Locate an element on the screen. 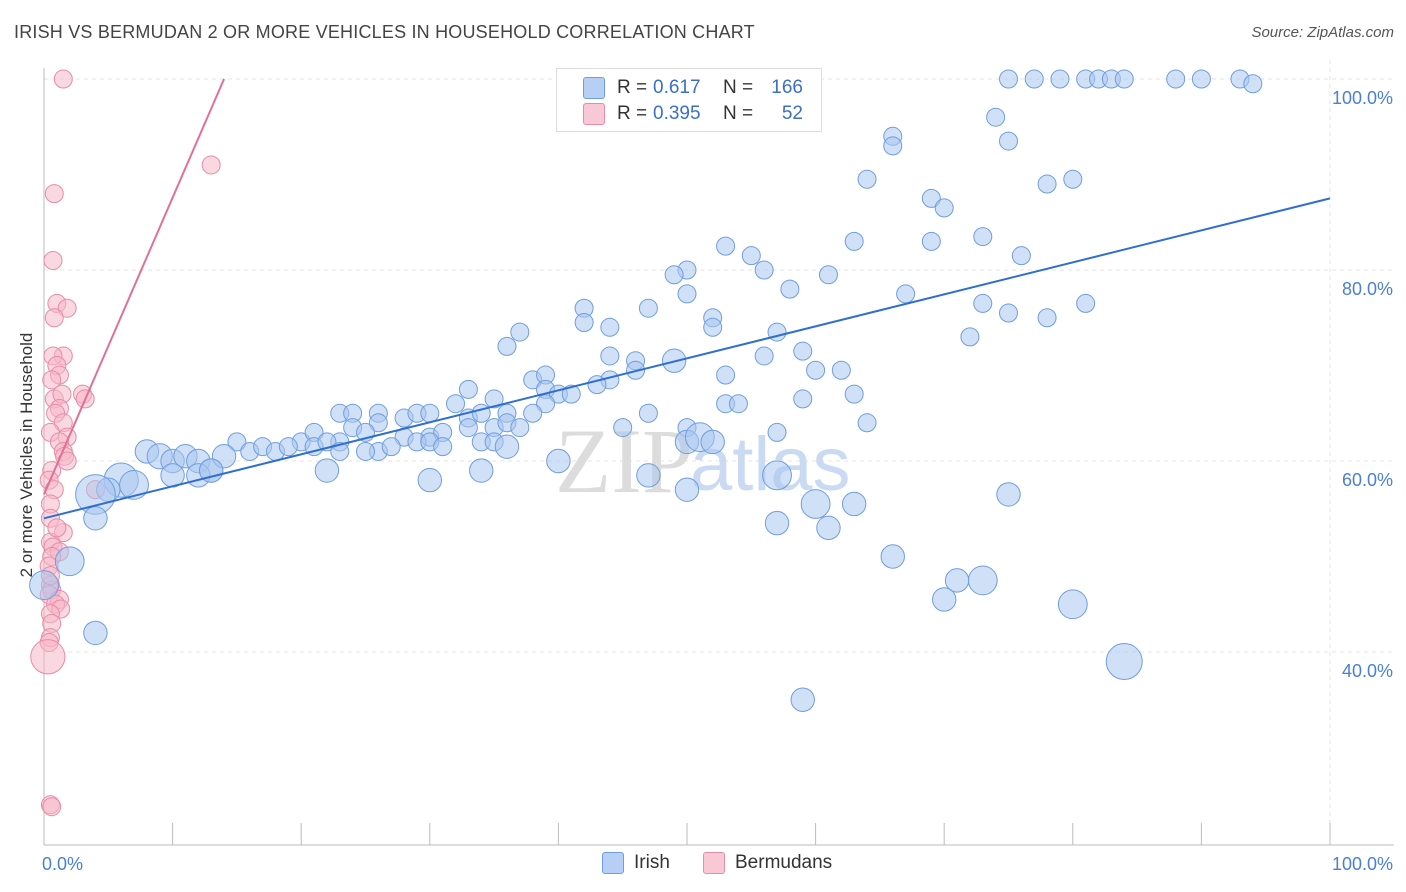 The height and width of the screenshot is (892, 1406). bottom-swatch-irish is located at coordinates (613, 863).